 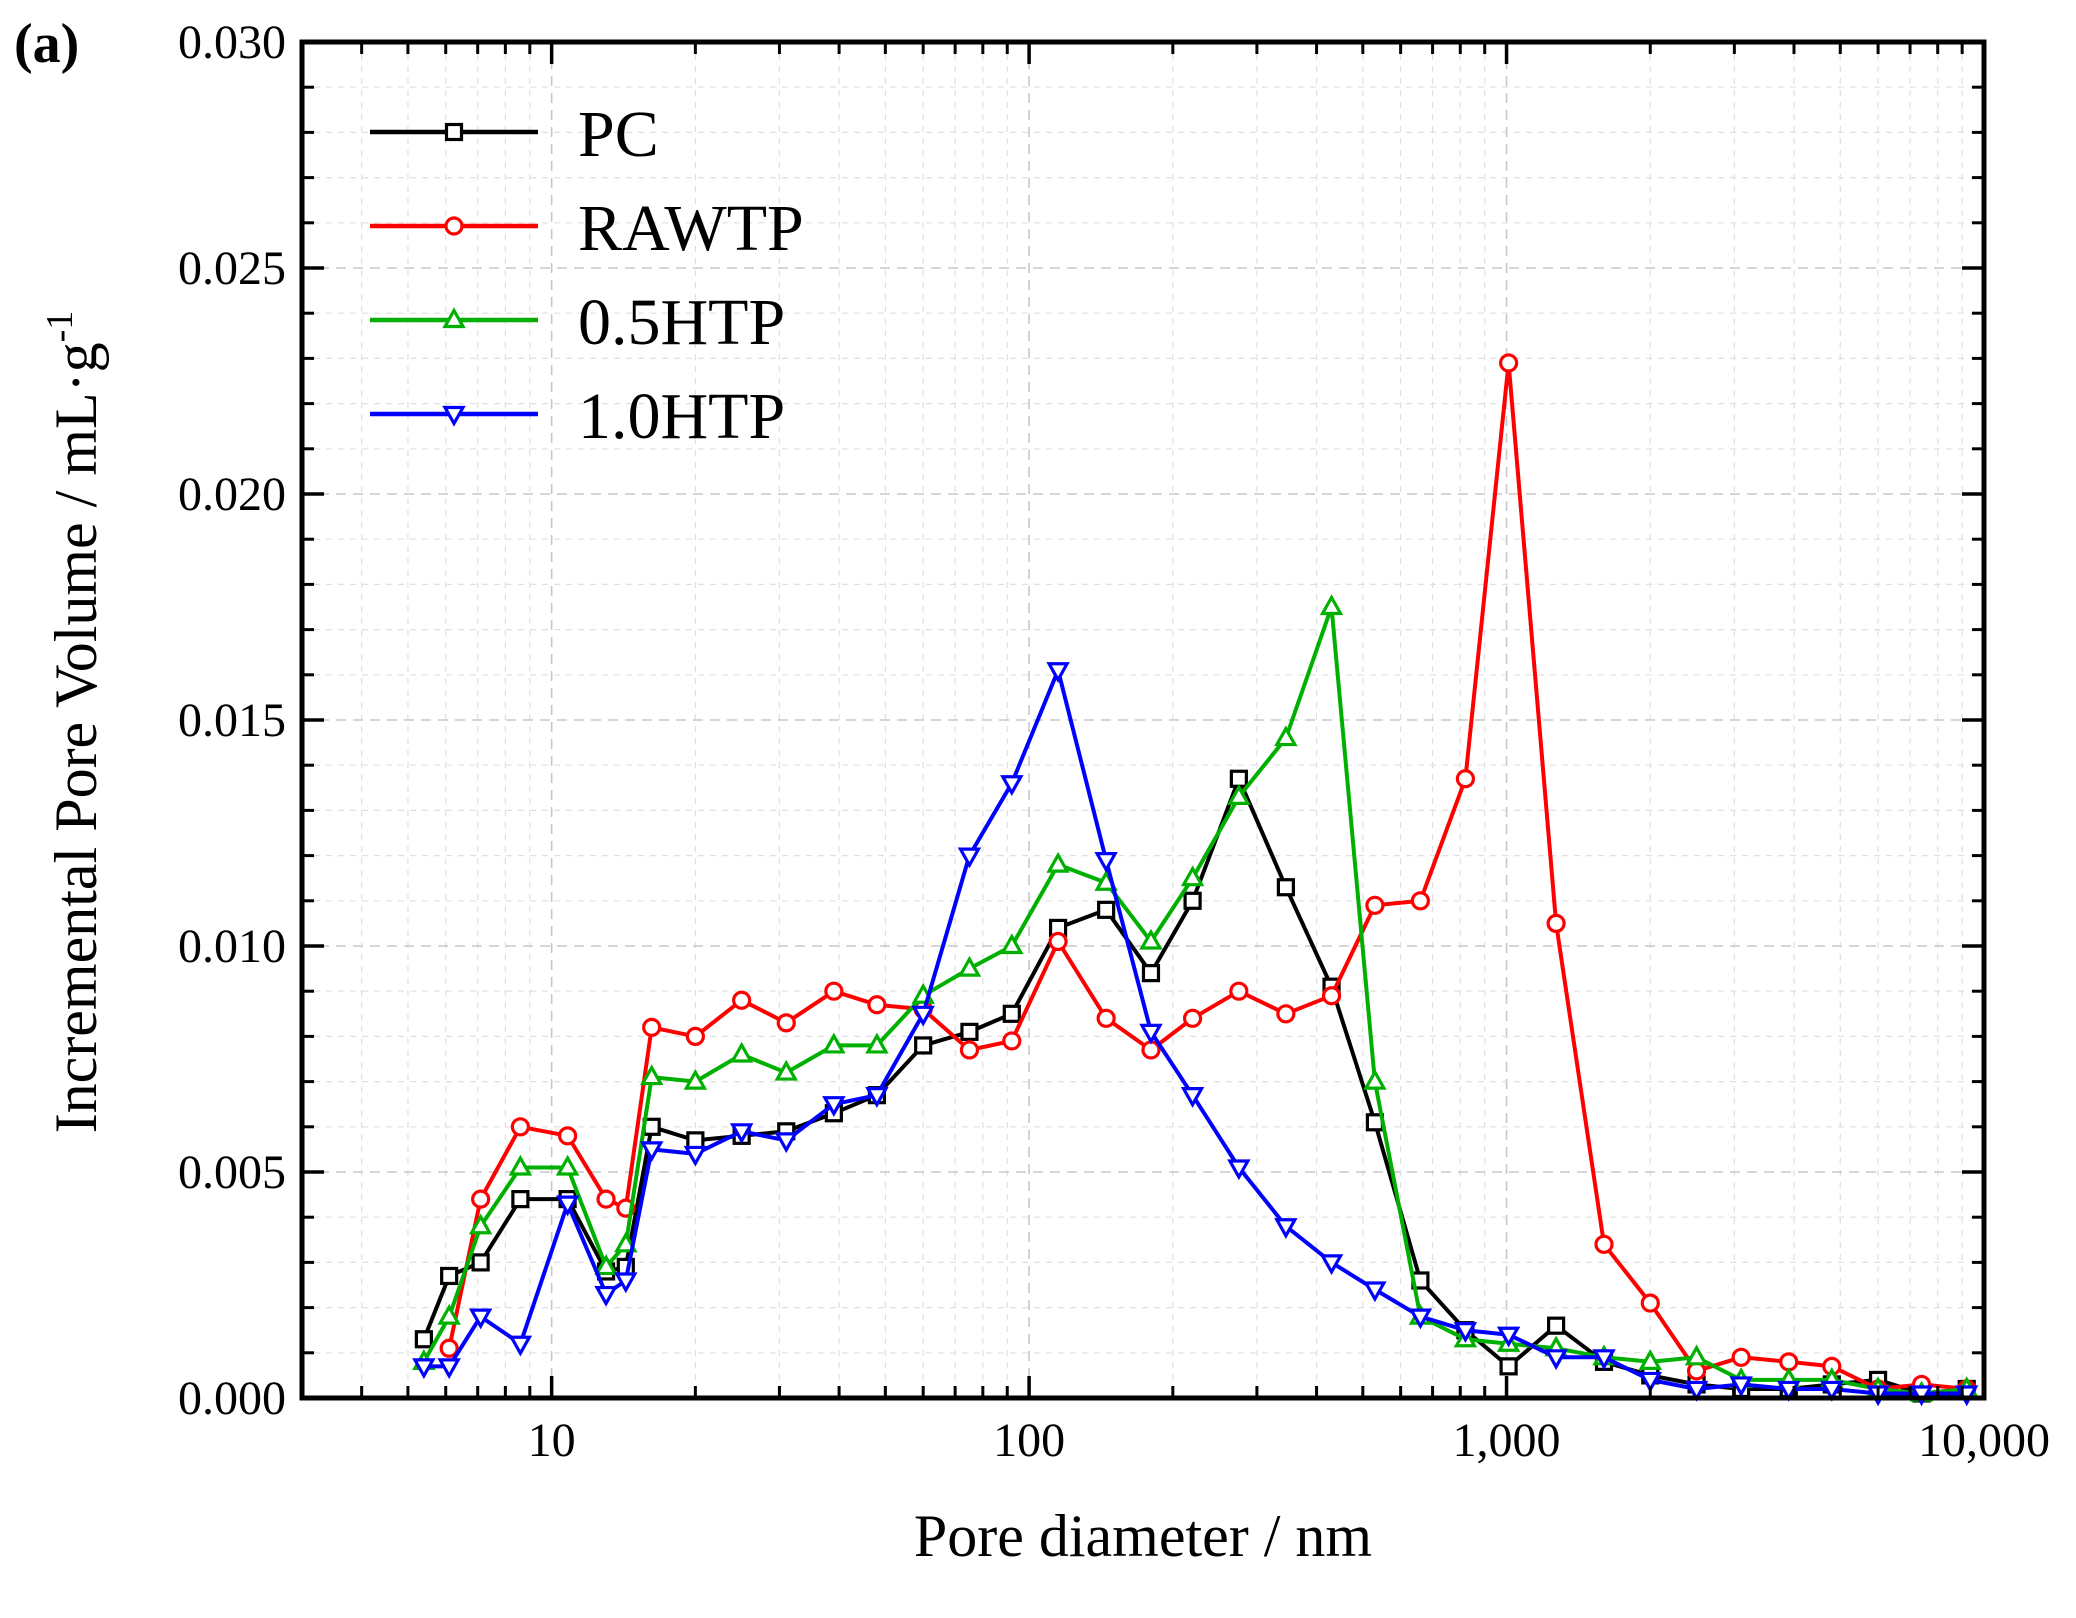 I want to click on legend-marker-1-0htp, so click(x=454, y=416).